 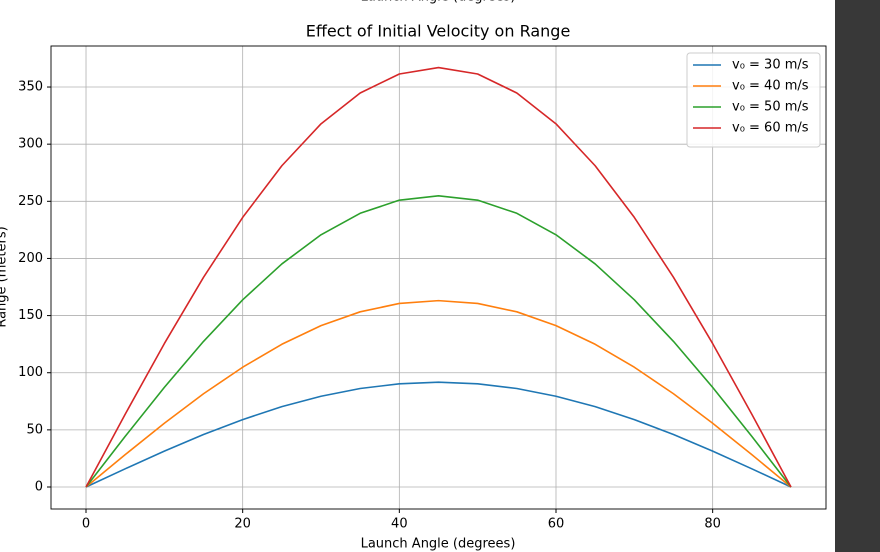 What do you see at coordinates (438, 2) in the screenshot?
I see `clipped-header: Launch Angle (degrees)` at bounding box center [438, 2].